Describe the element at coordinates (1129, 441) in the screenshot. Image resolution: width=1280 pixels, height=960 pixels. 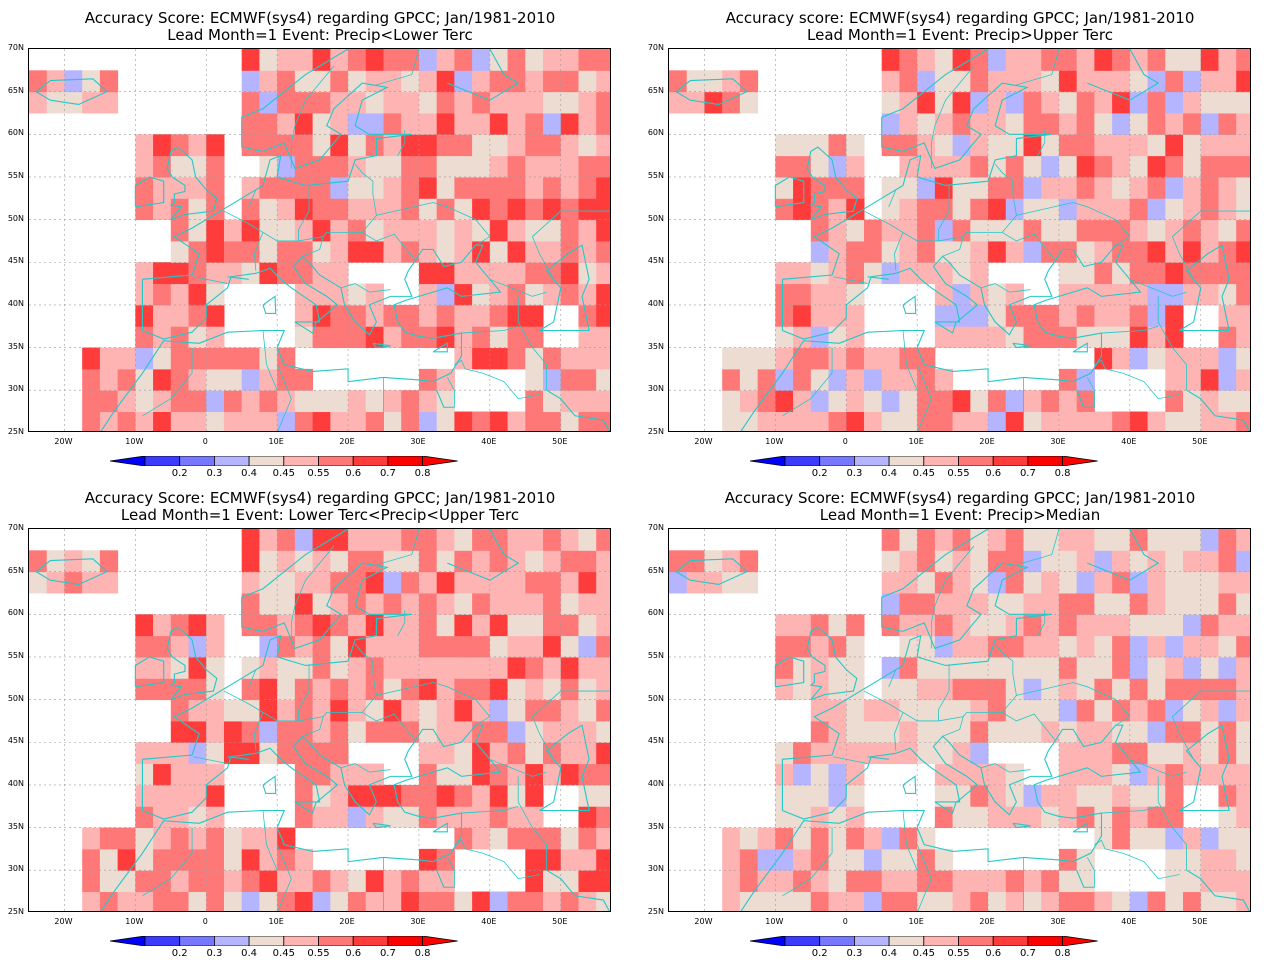
I see `longitude-tick-label: 40E` at that location.